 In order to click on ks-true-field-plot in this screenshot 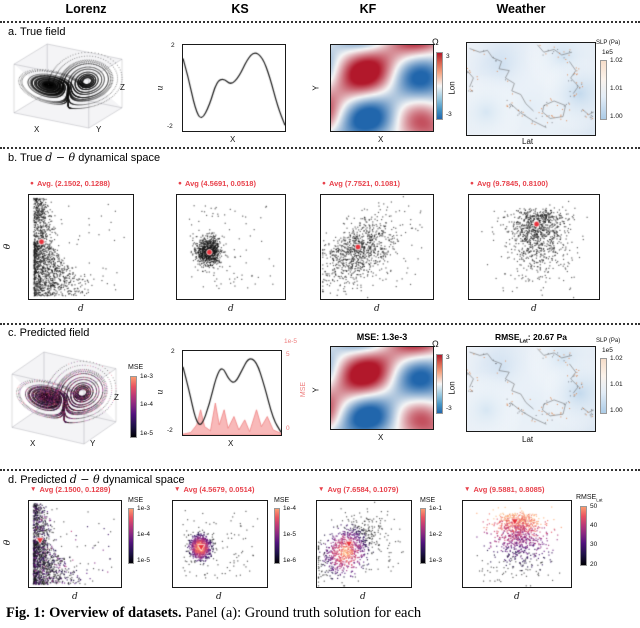, I will do `click(234, 88)`.